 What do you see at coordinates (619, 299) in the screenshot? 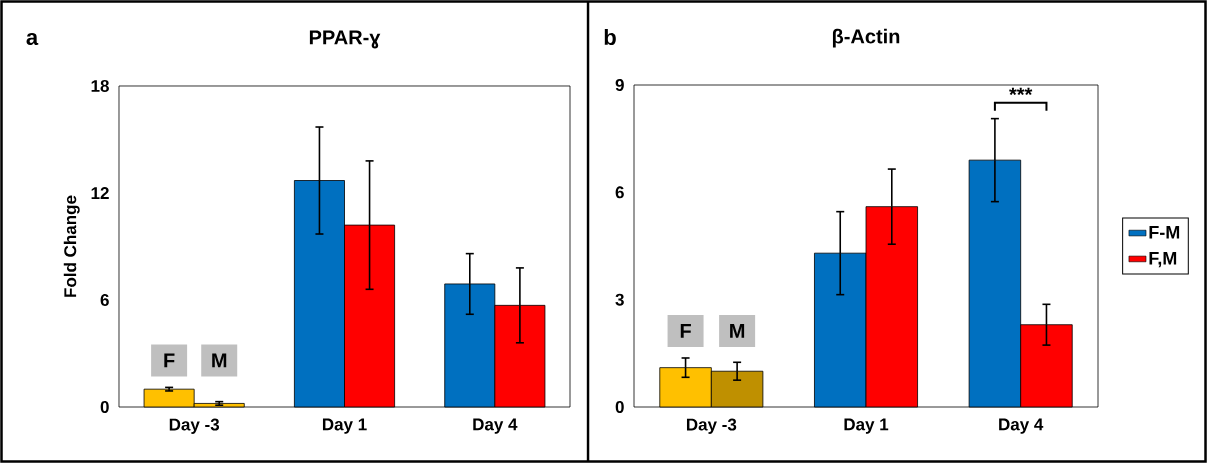
I see `y-tick-label: 3` at bounding box center [619, 299].